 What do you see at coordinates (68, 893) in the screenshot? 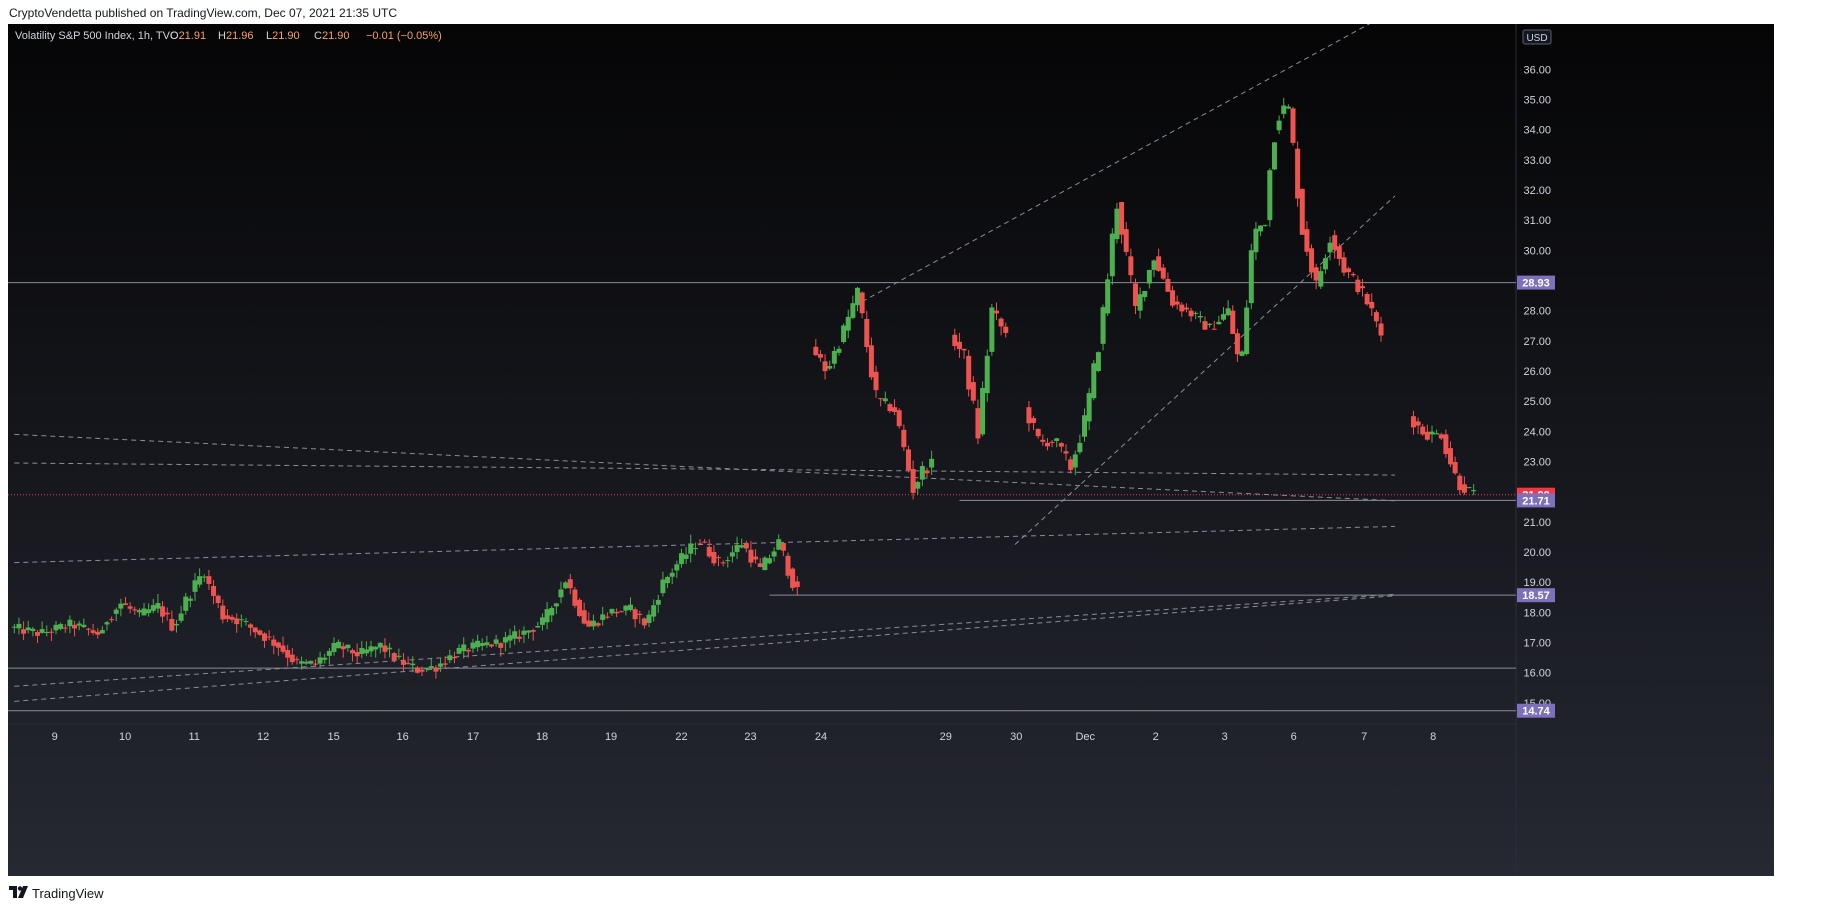
I see `footer-brand: TradingView` at bounding box center [68, 893].